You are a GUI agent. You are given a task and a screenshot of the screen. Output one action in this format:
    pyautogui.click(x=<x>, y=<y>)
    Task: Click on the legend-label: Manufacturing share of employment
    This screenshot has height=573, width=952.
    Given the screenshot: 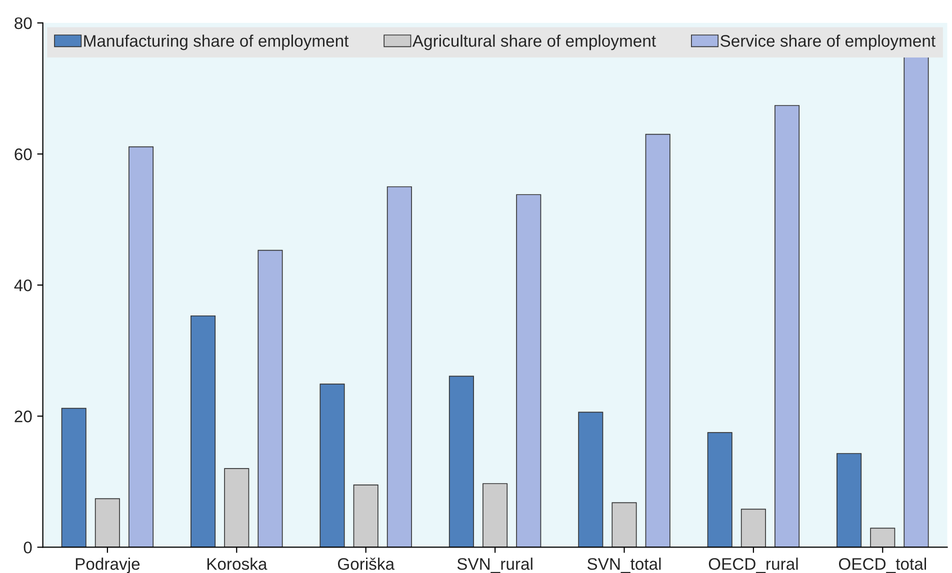 What is the action you would take?
    pyautogui.click(x=216, y=42)
    